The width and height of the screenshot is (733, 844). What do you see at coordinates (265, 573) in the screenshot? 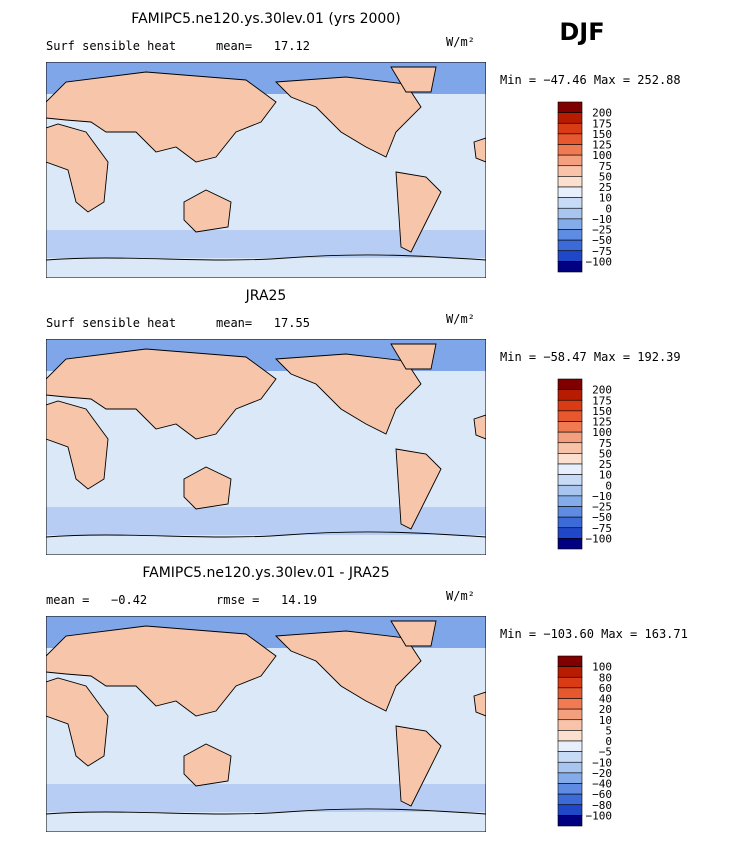
I see `panel-title: FAMIPC5.ne120.ys.30lev.01 - JRA25` at bounding box center [265, 573].